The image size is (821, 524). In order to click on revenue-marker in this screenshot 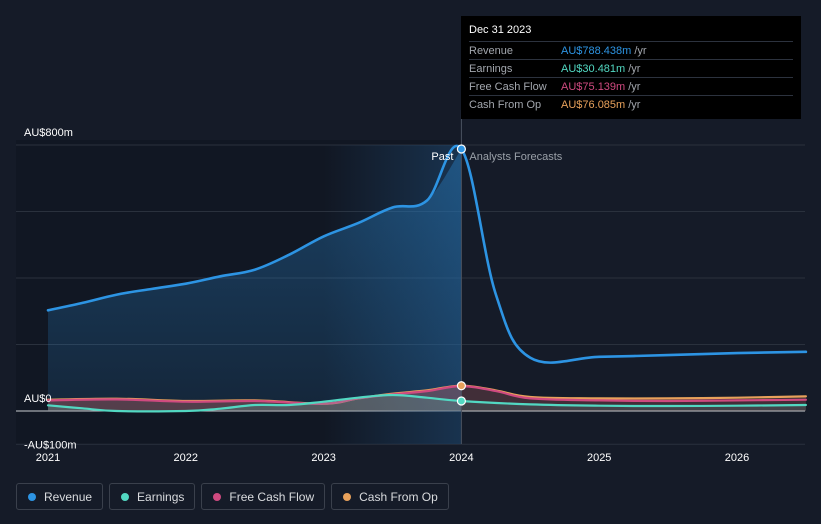, I will do `click(461, 149)`.